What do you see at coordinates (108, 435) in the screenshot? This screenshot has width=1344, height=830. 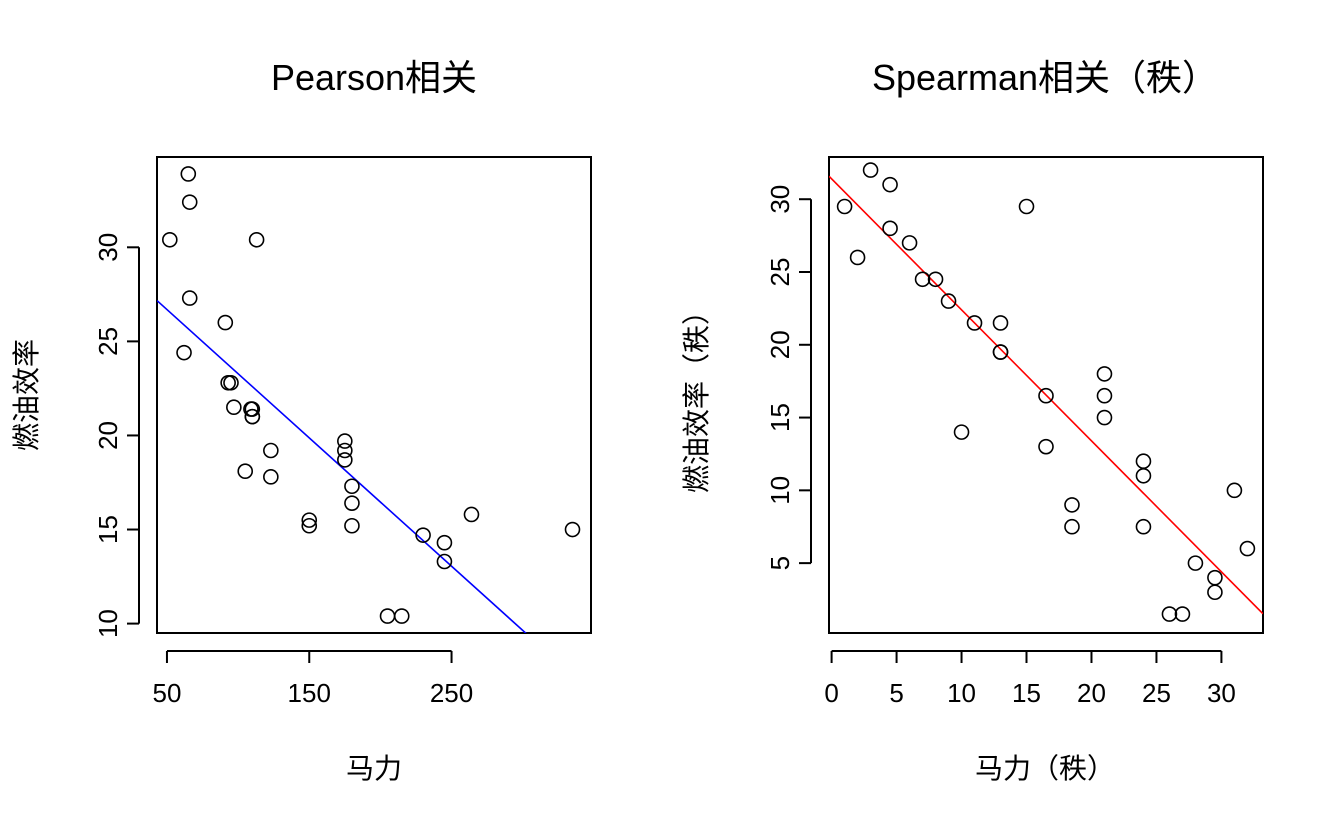 I see `pearson-y-tick-label: 20` at bounding box center [108, 435].